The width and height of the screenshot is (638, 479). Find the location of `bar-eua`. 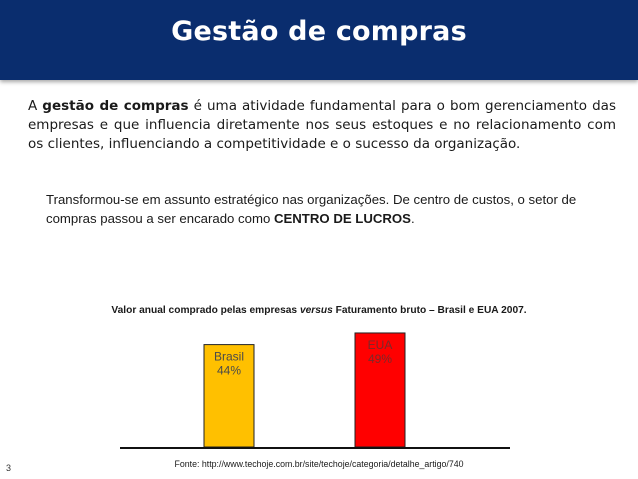

bar-eua is located at coordinates (380, 390).